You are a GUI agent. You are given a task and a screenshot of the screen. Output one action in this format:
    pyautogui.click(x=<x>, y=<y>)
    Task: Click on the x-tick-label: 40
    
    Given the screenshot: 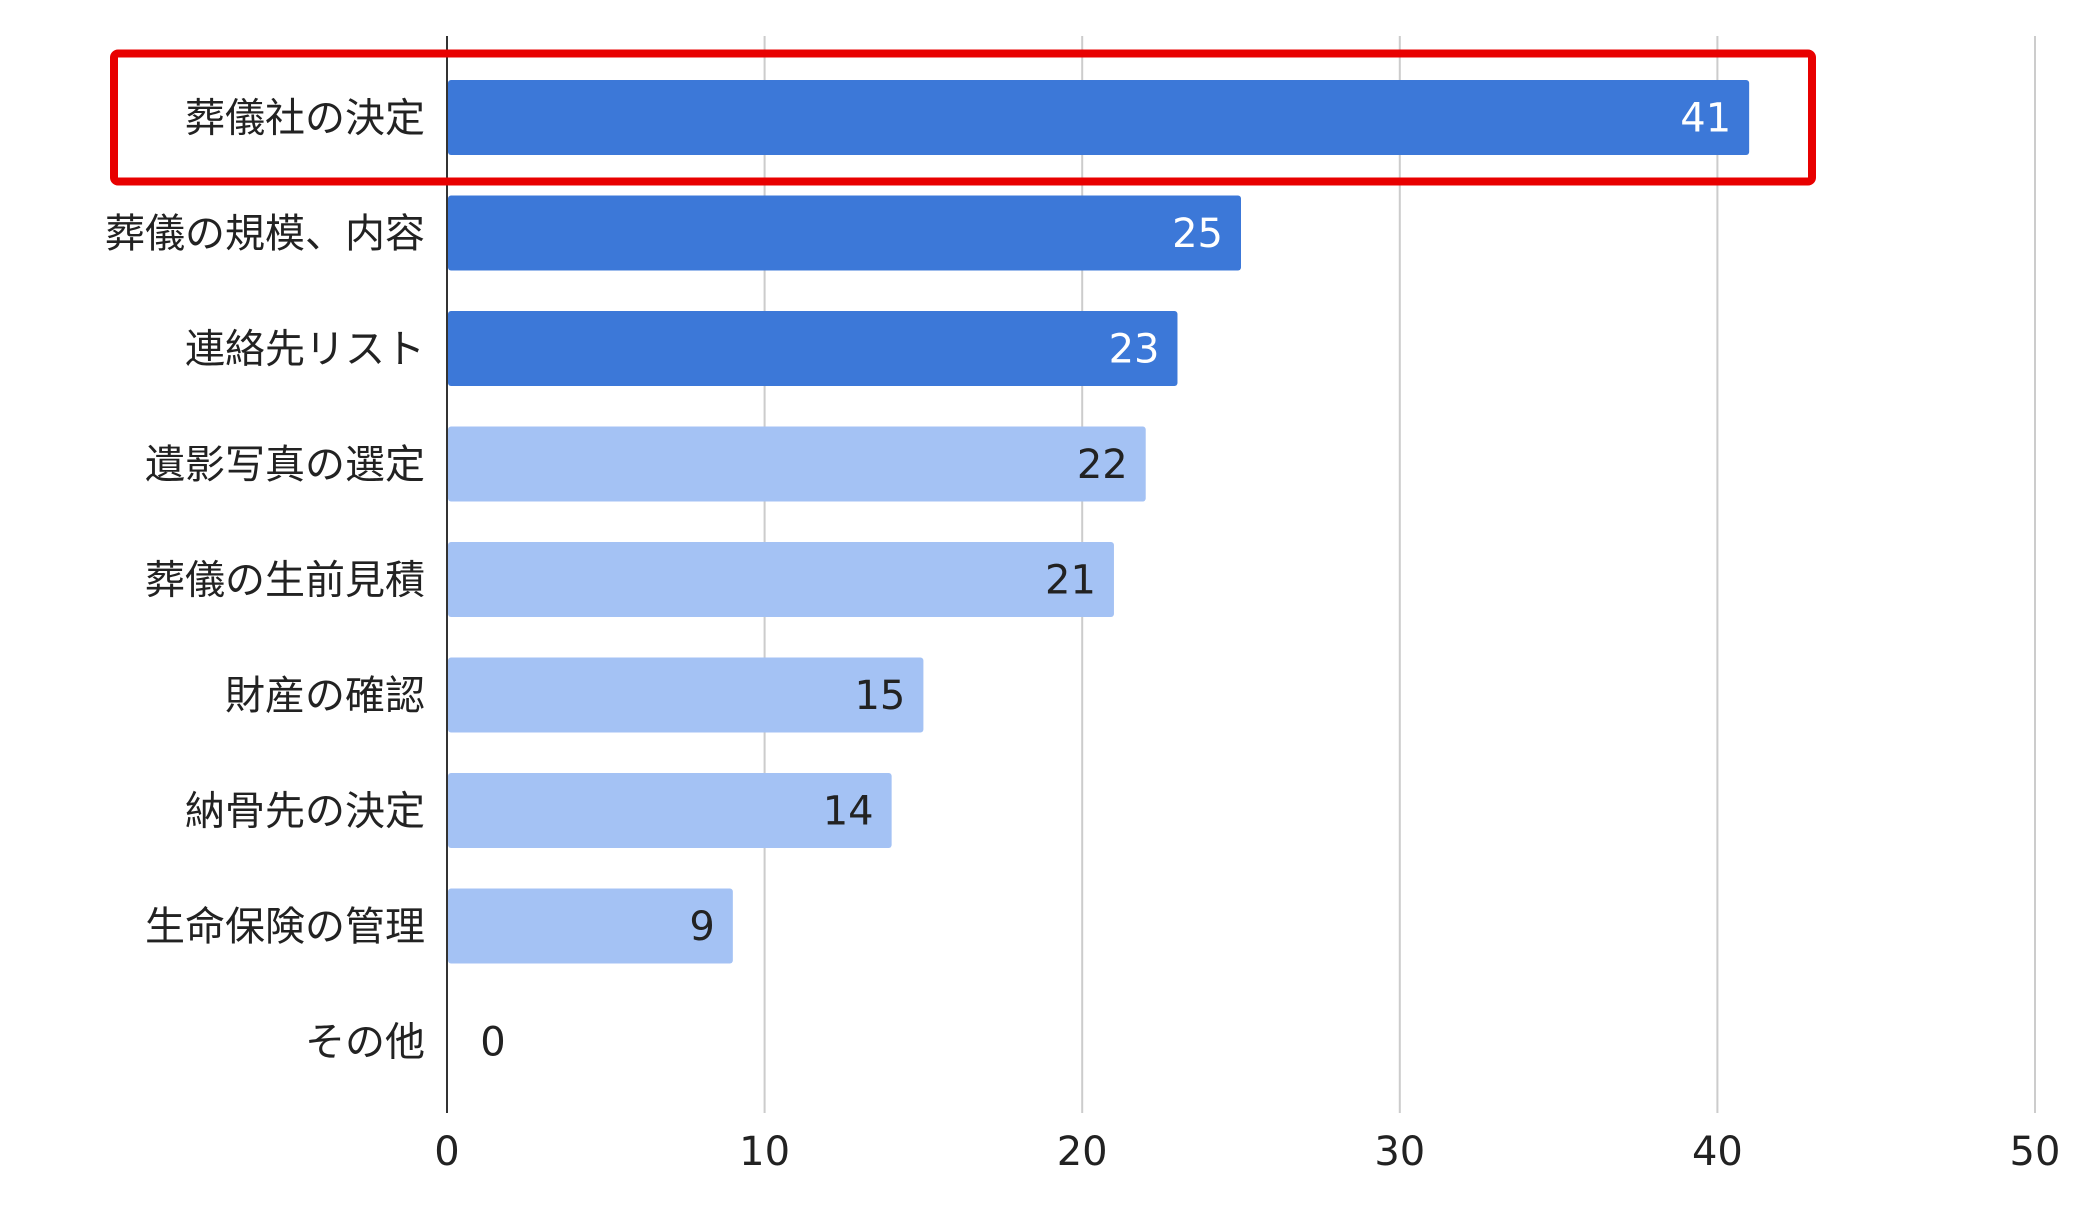 What is the action you would take?
    pyautogui.click(x=1717, y=1152)
    